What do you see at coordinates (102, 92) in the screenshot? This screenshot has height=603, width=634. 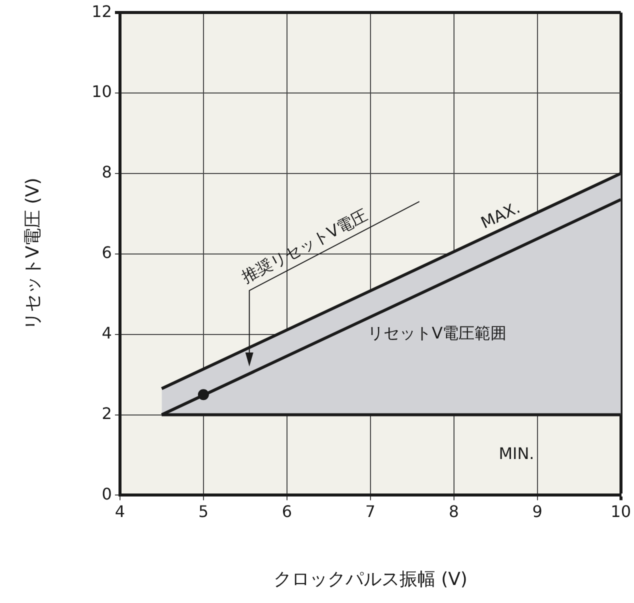 I see `y-tick-label: 10` at bounding box center [102, 92].